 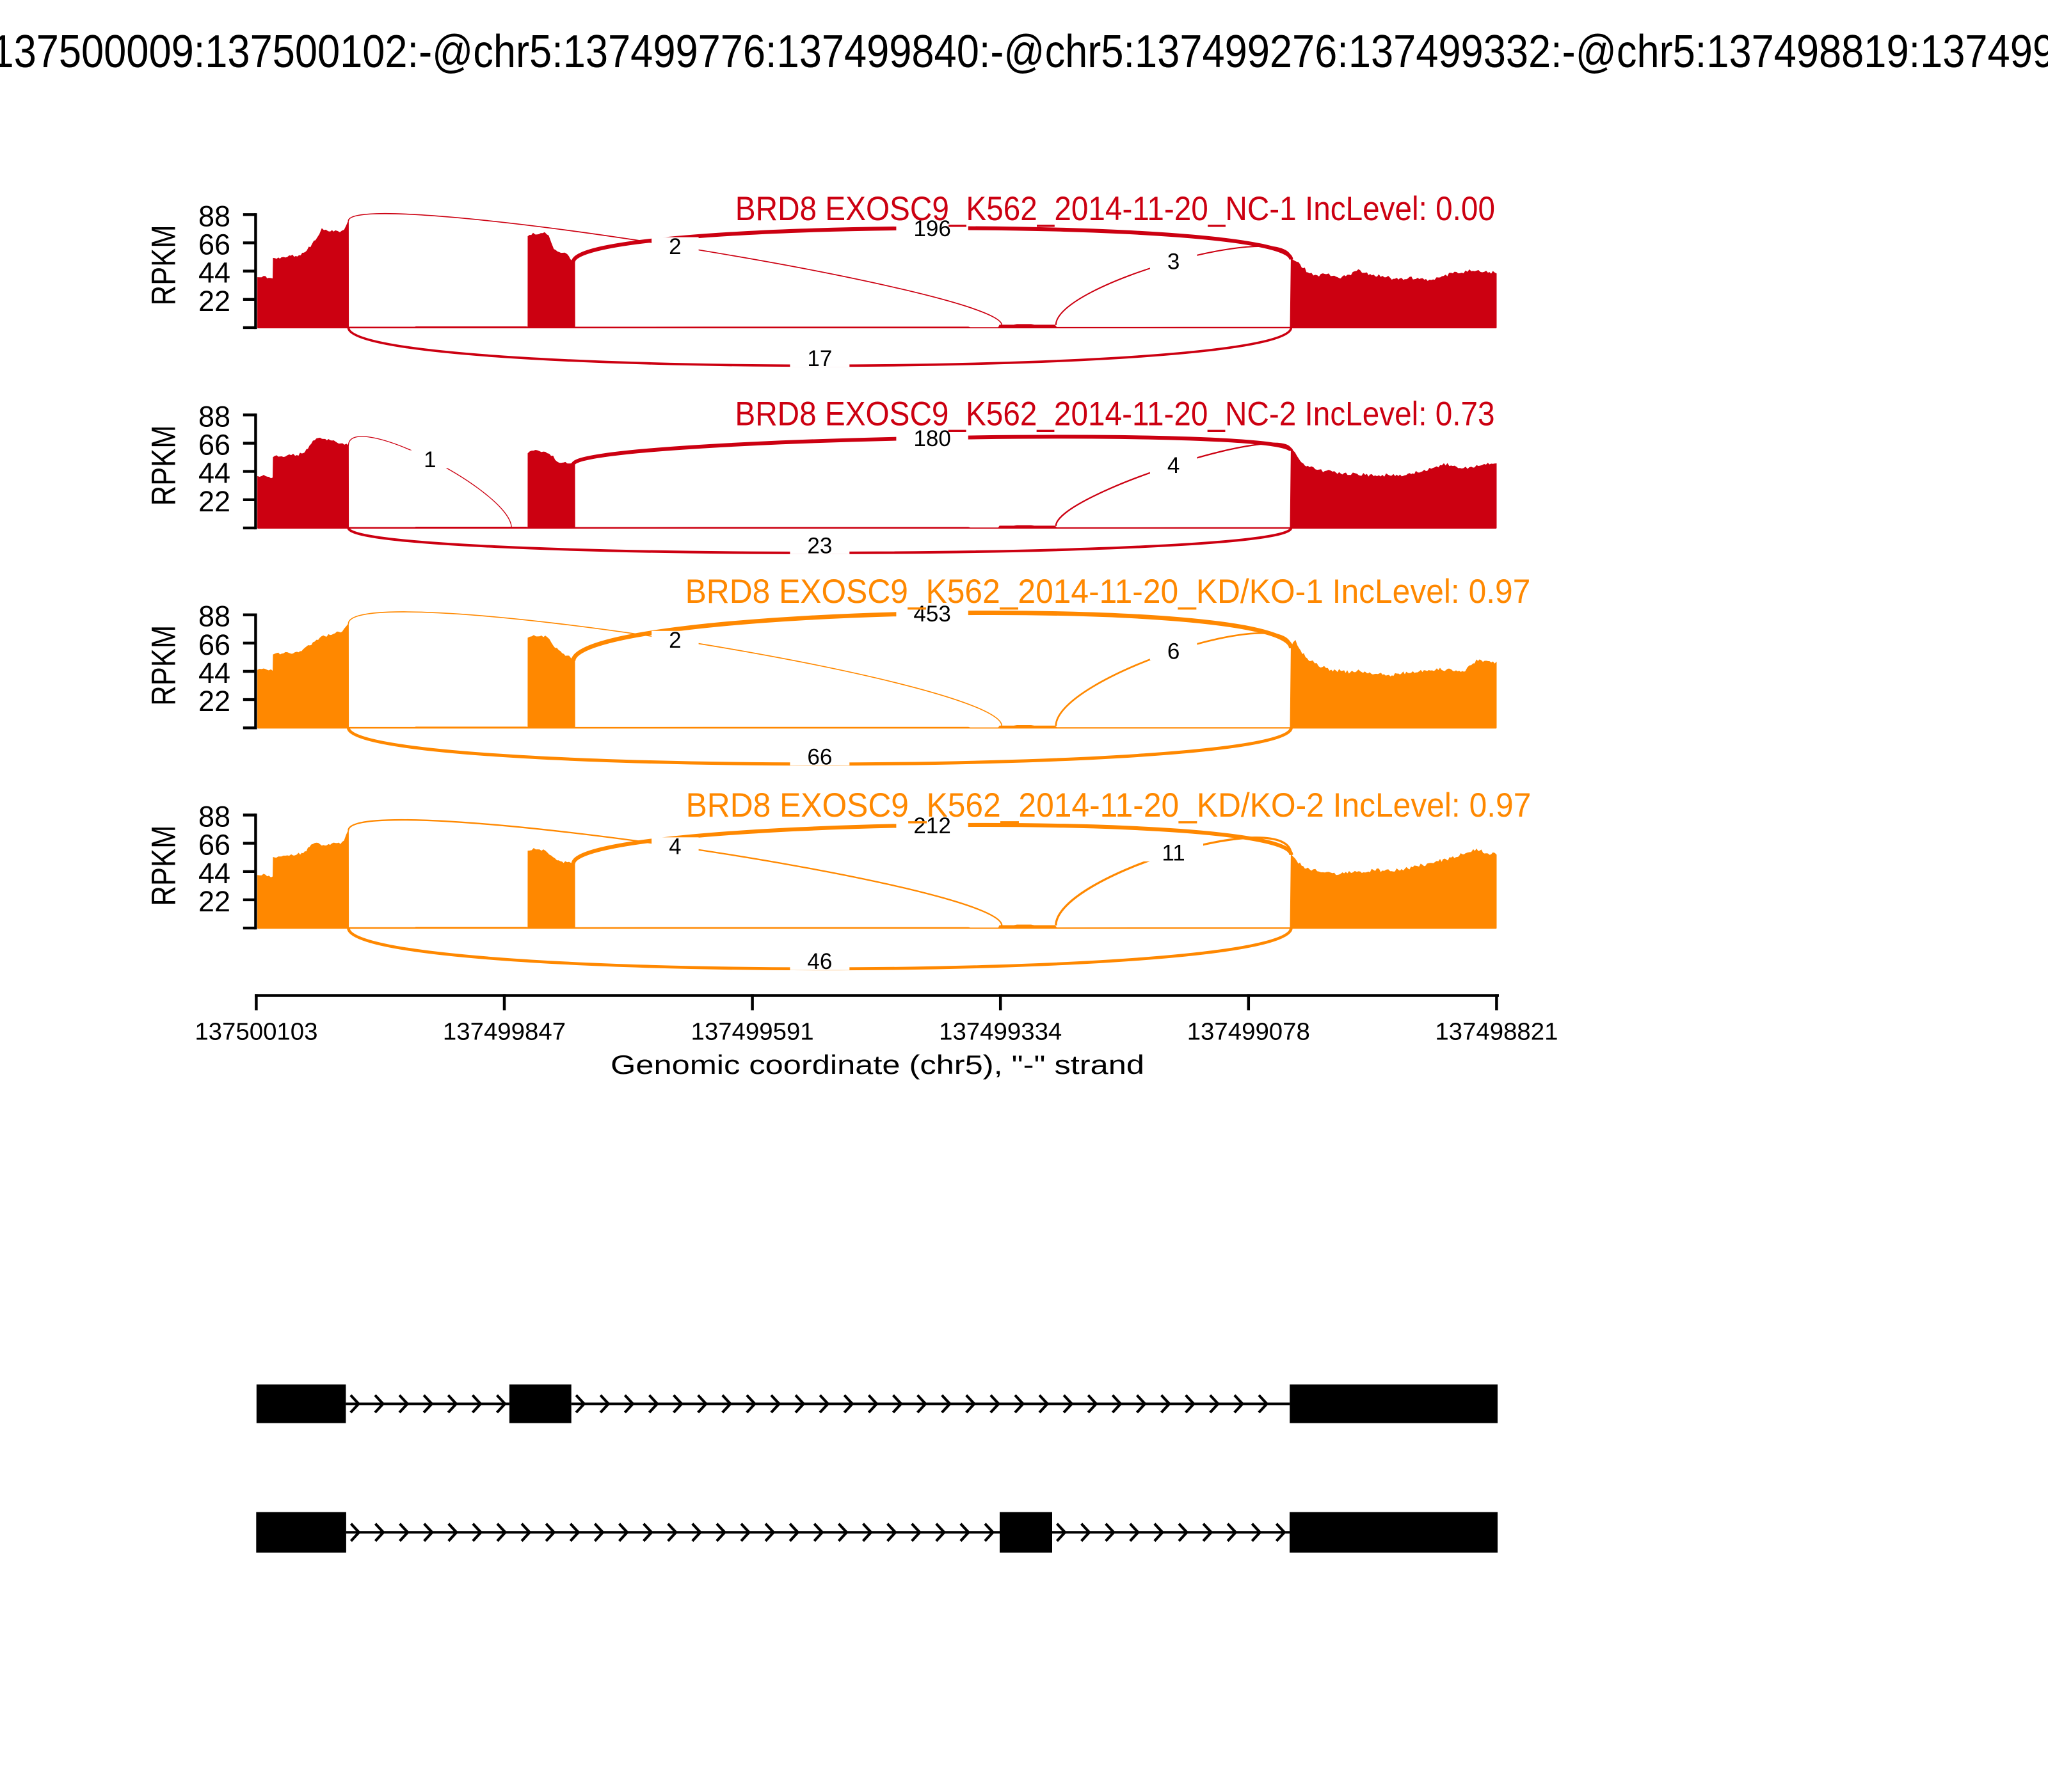 What do you see at coordinates (1248, 1032) in the screenshot?
I see `svg-text: 137499078` at bounding box center [1248, 1032].